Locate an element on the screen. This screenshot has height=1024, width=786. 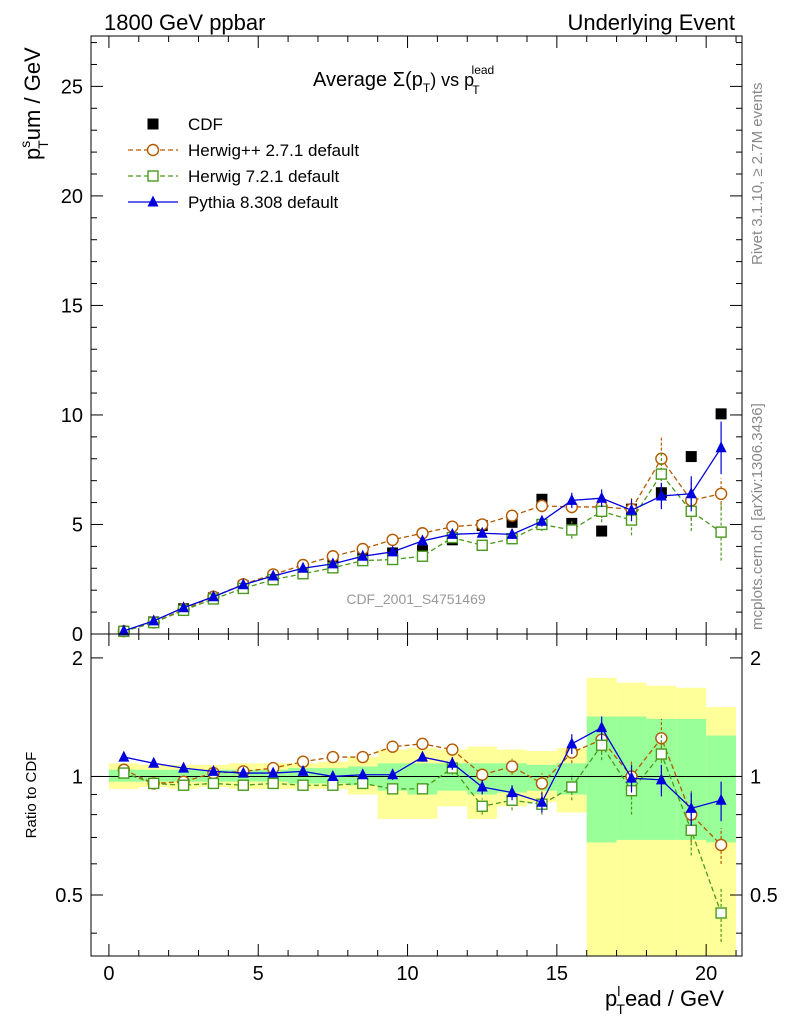
legend-label-pythia: Pythia 8.308 default is located at coordinates (263, 202).